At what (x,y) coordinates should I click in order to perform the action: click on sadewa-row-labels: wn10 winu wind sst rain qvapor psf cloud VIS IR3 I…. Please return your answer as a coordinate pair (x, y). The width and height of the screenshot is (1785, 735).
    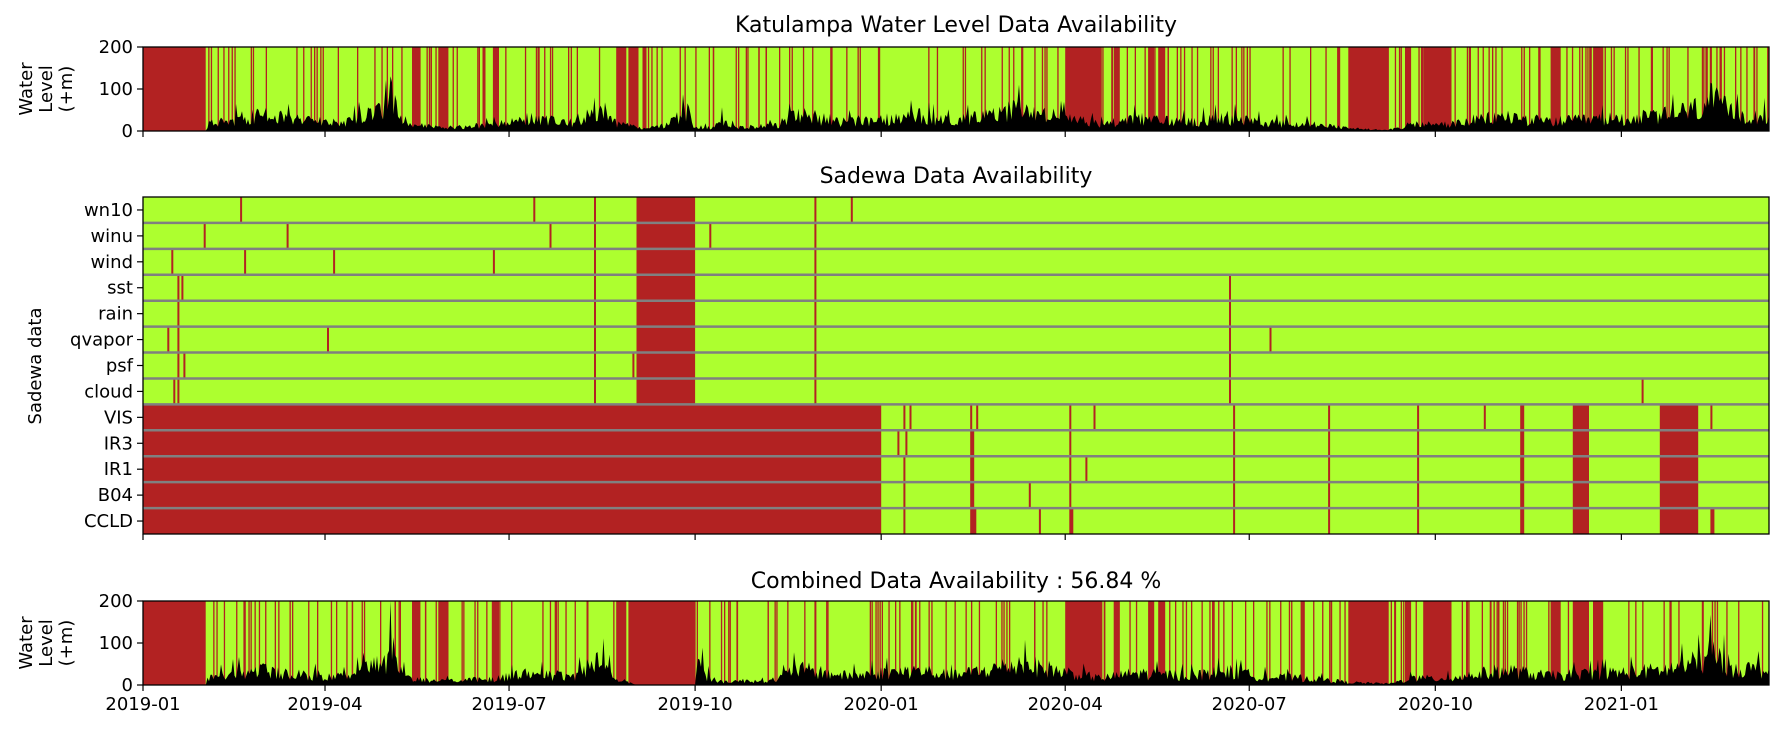
    Looking at the image, I should click on (106, 366).